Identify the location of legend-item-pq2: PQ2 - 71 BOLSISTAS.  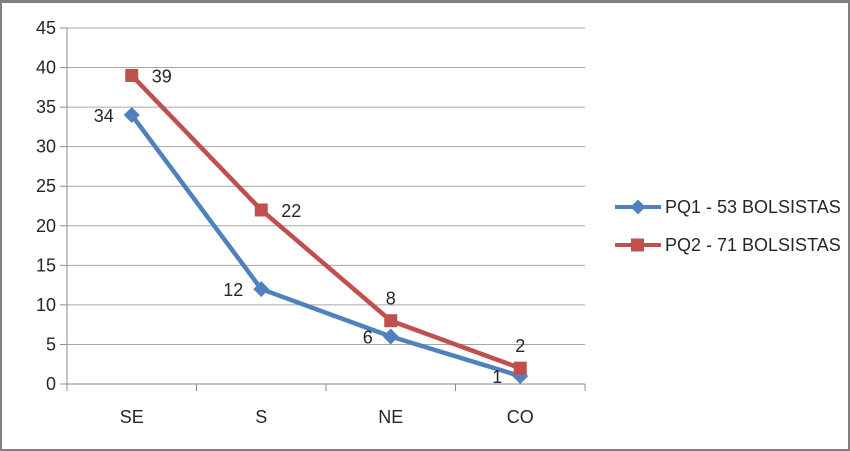
(727, 245).